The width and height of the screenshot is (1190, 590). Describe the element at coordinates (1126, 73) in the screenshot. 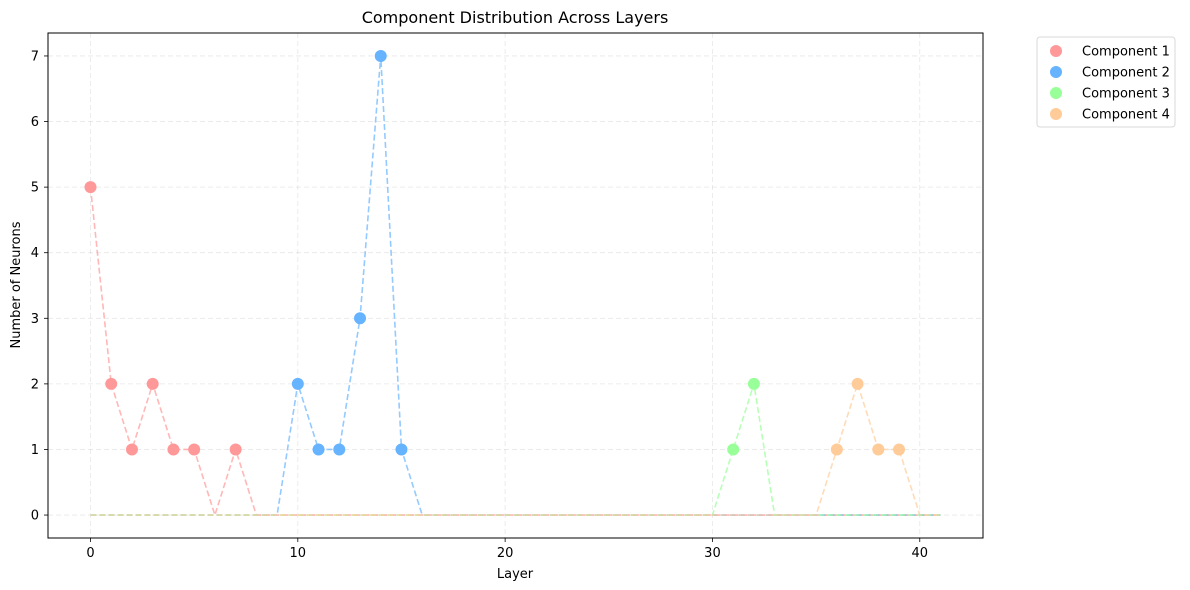

I see `legend-label: Component 2` at that location.